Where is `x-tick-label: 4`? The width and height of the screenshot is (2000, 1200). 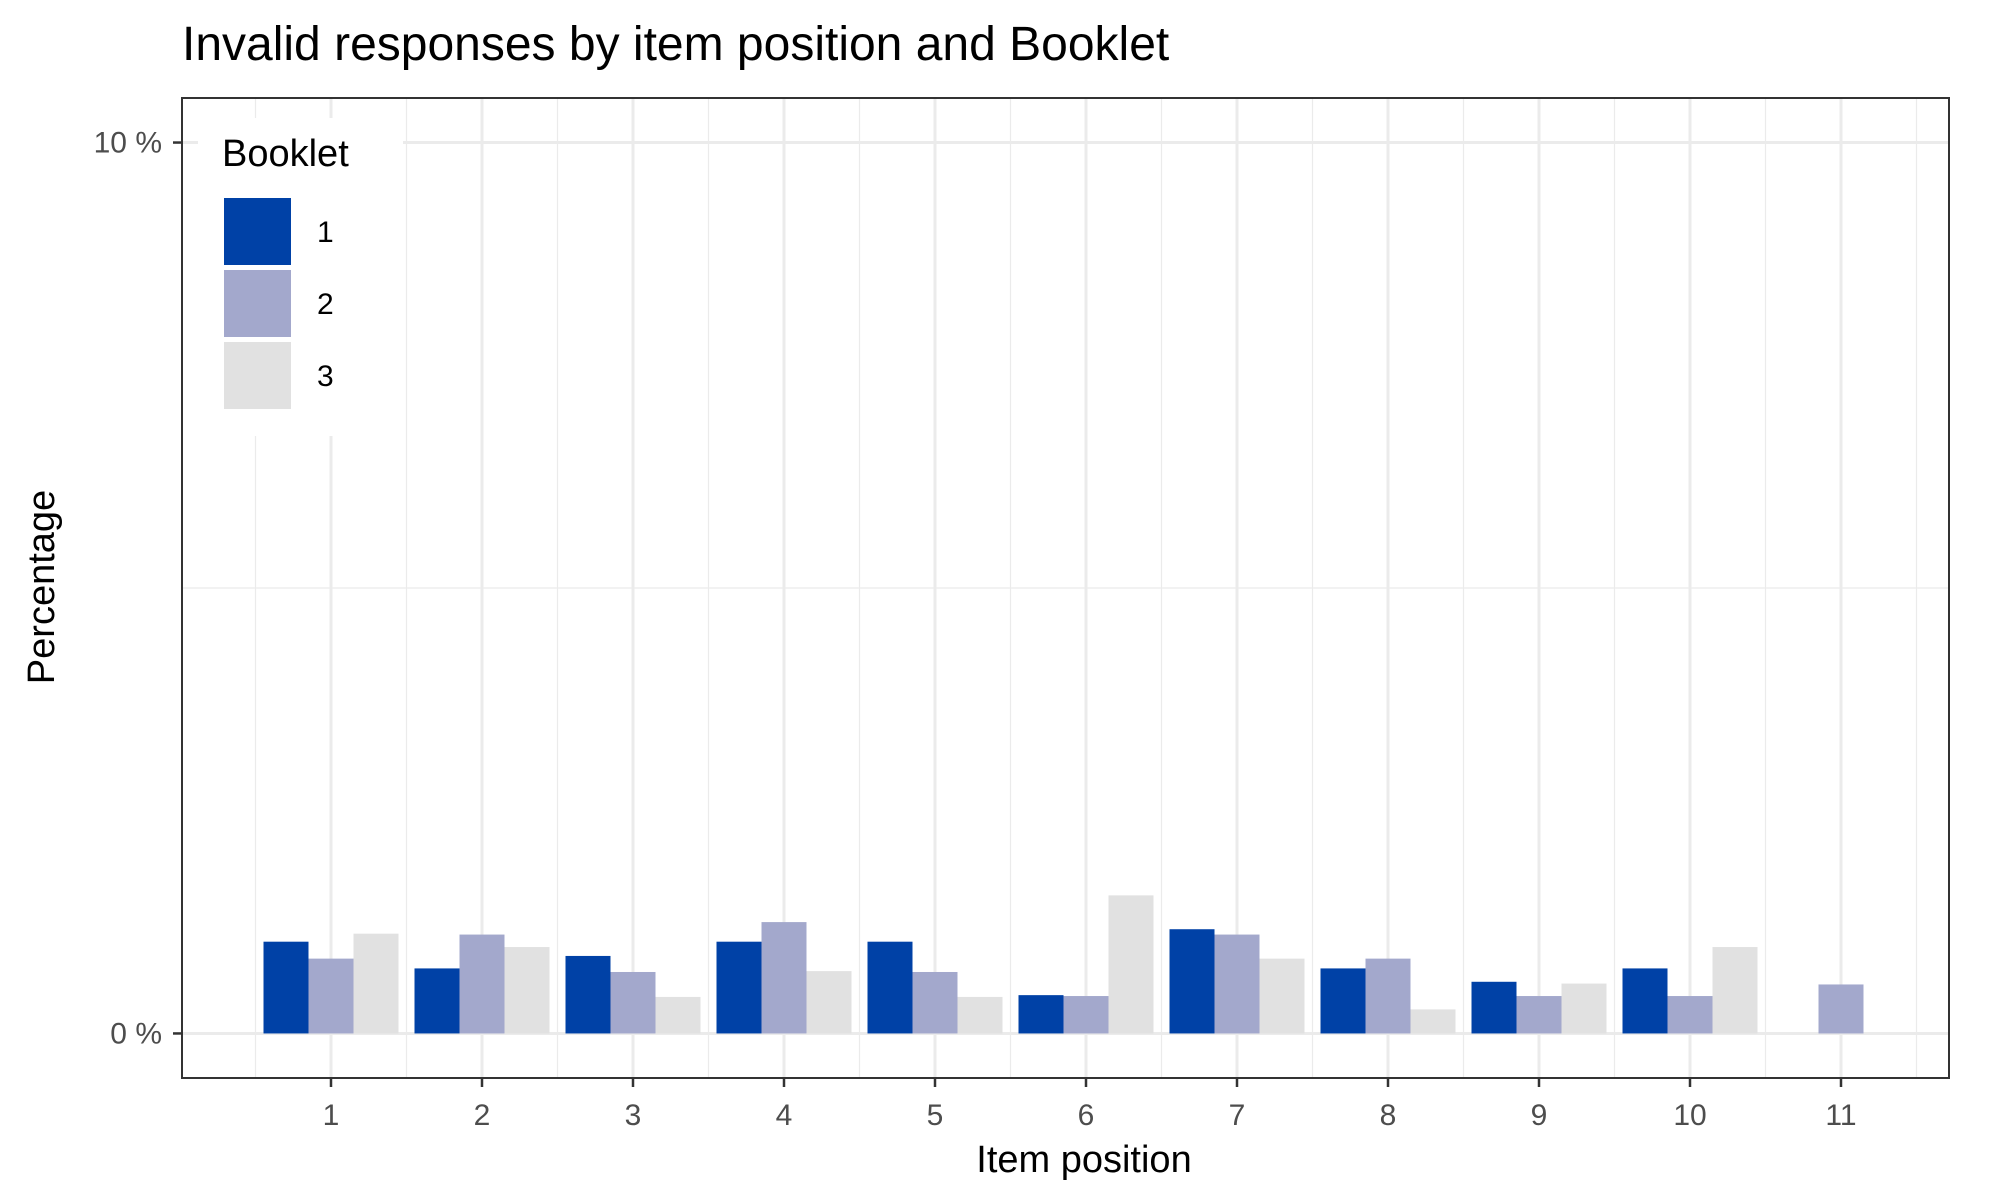
x-tick-label: 4 is located at coordinates (784, 1115).